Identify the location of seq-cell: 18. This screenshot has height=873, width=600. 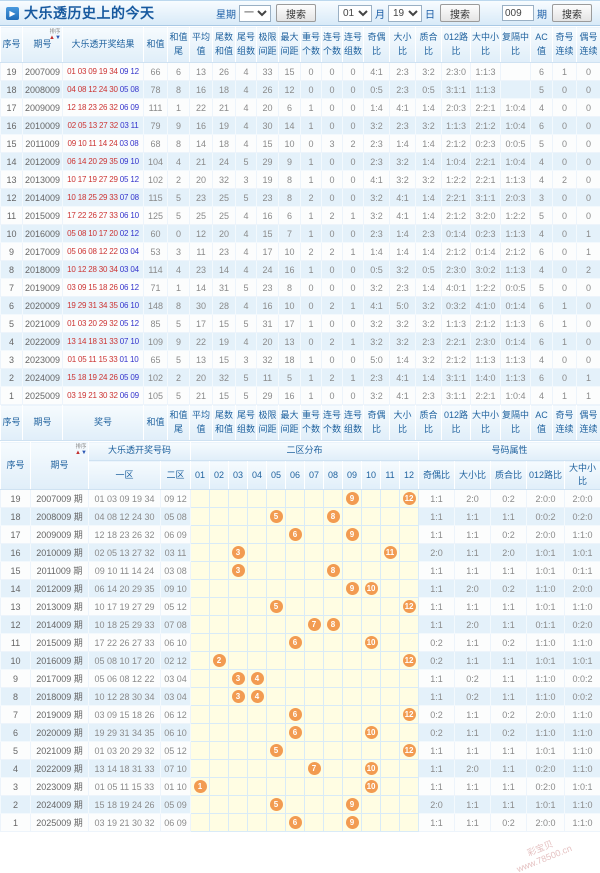
(11, 89).